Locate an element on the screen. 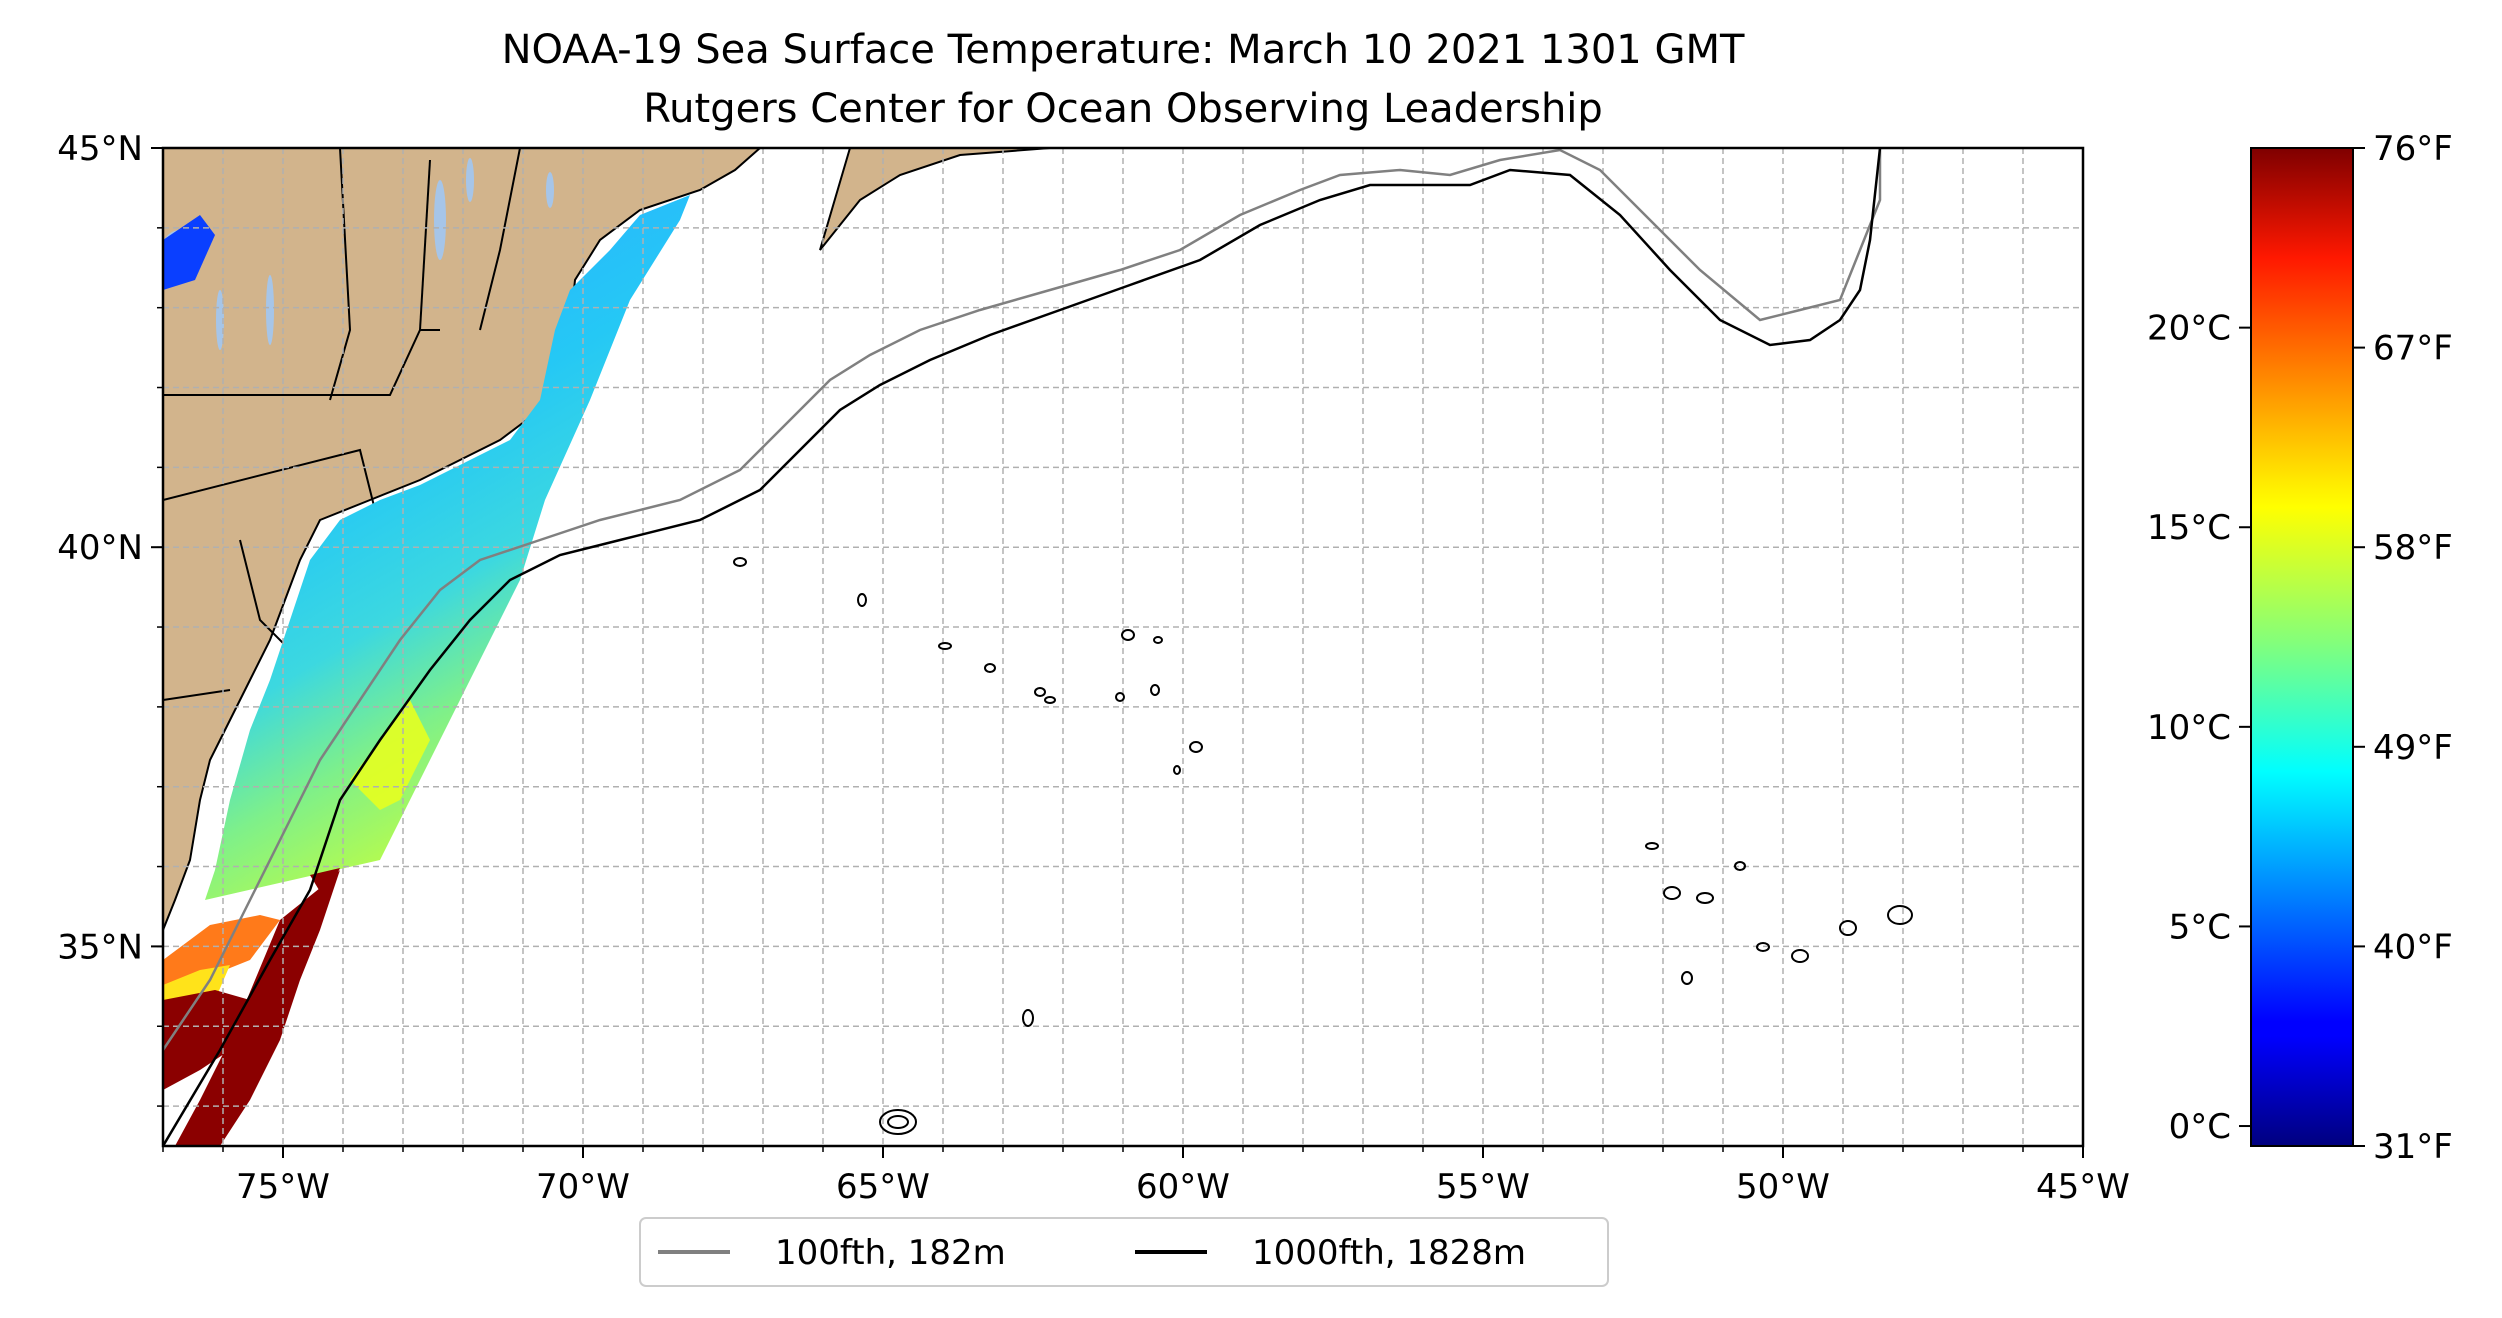 Image resolution: width=2502 pixels, height=1318 pixels. lon-tick-label: 60°W is located at coordinates (1183, 1187).